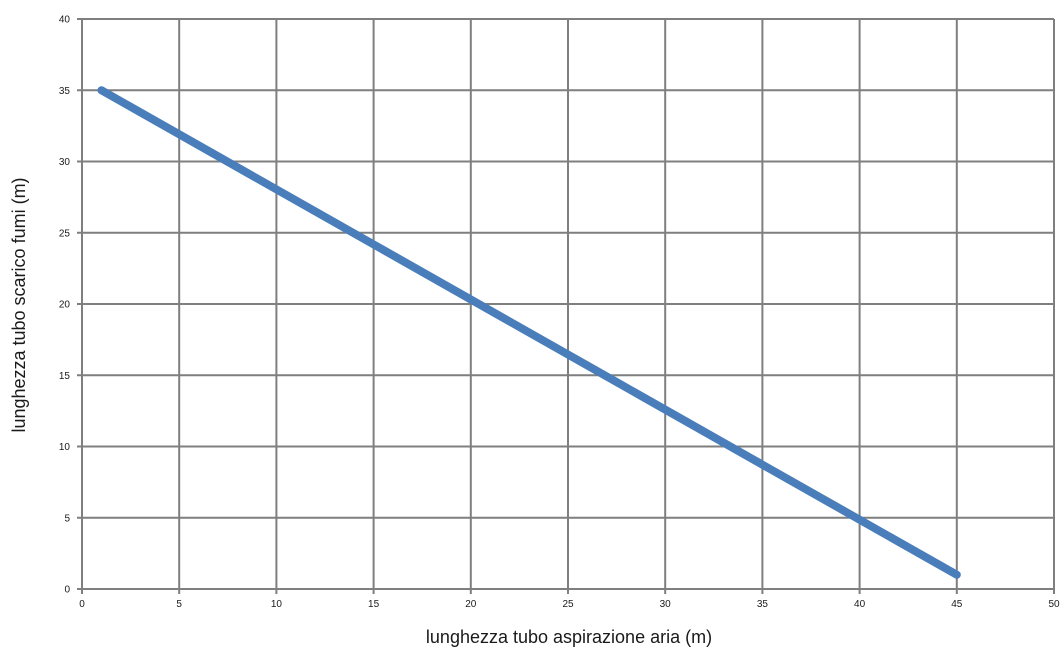  Describe the element at coordinates (67, 590) in the screenshot. I see `y-tick-label: 0` at that location.